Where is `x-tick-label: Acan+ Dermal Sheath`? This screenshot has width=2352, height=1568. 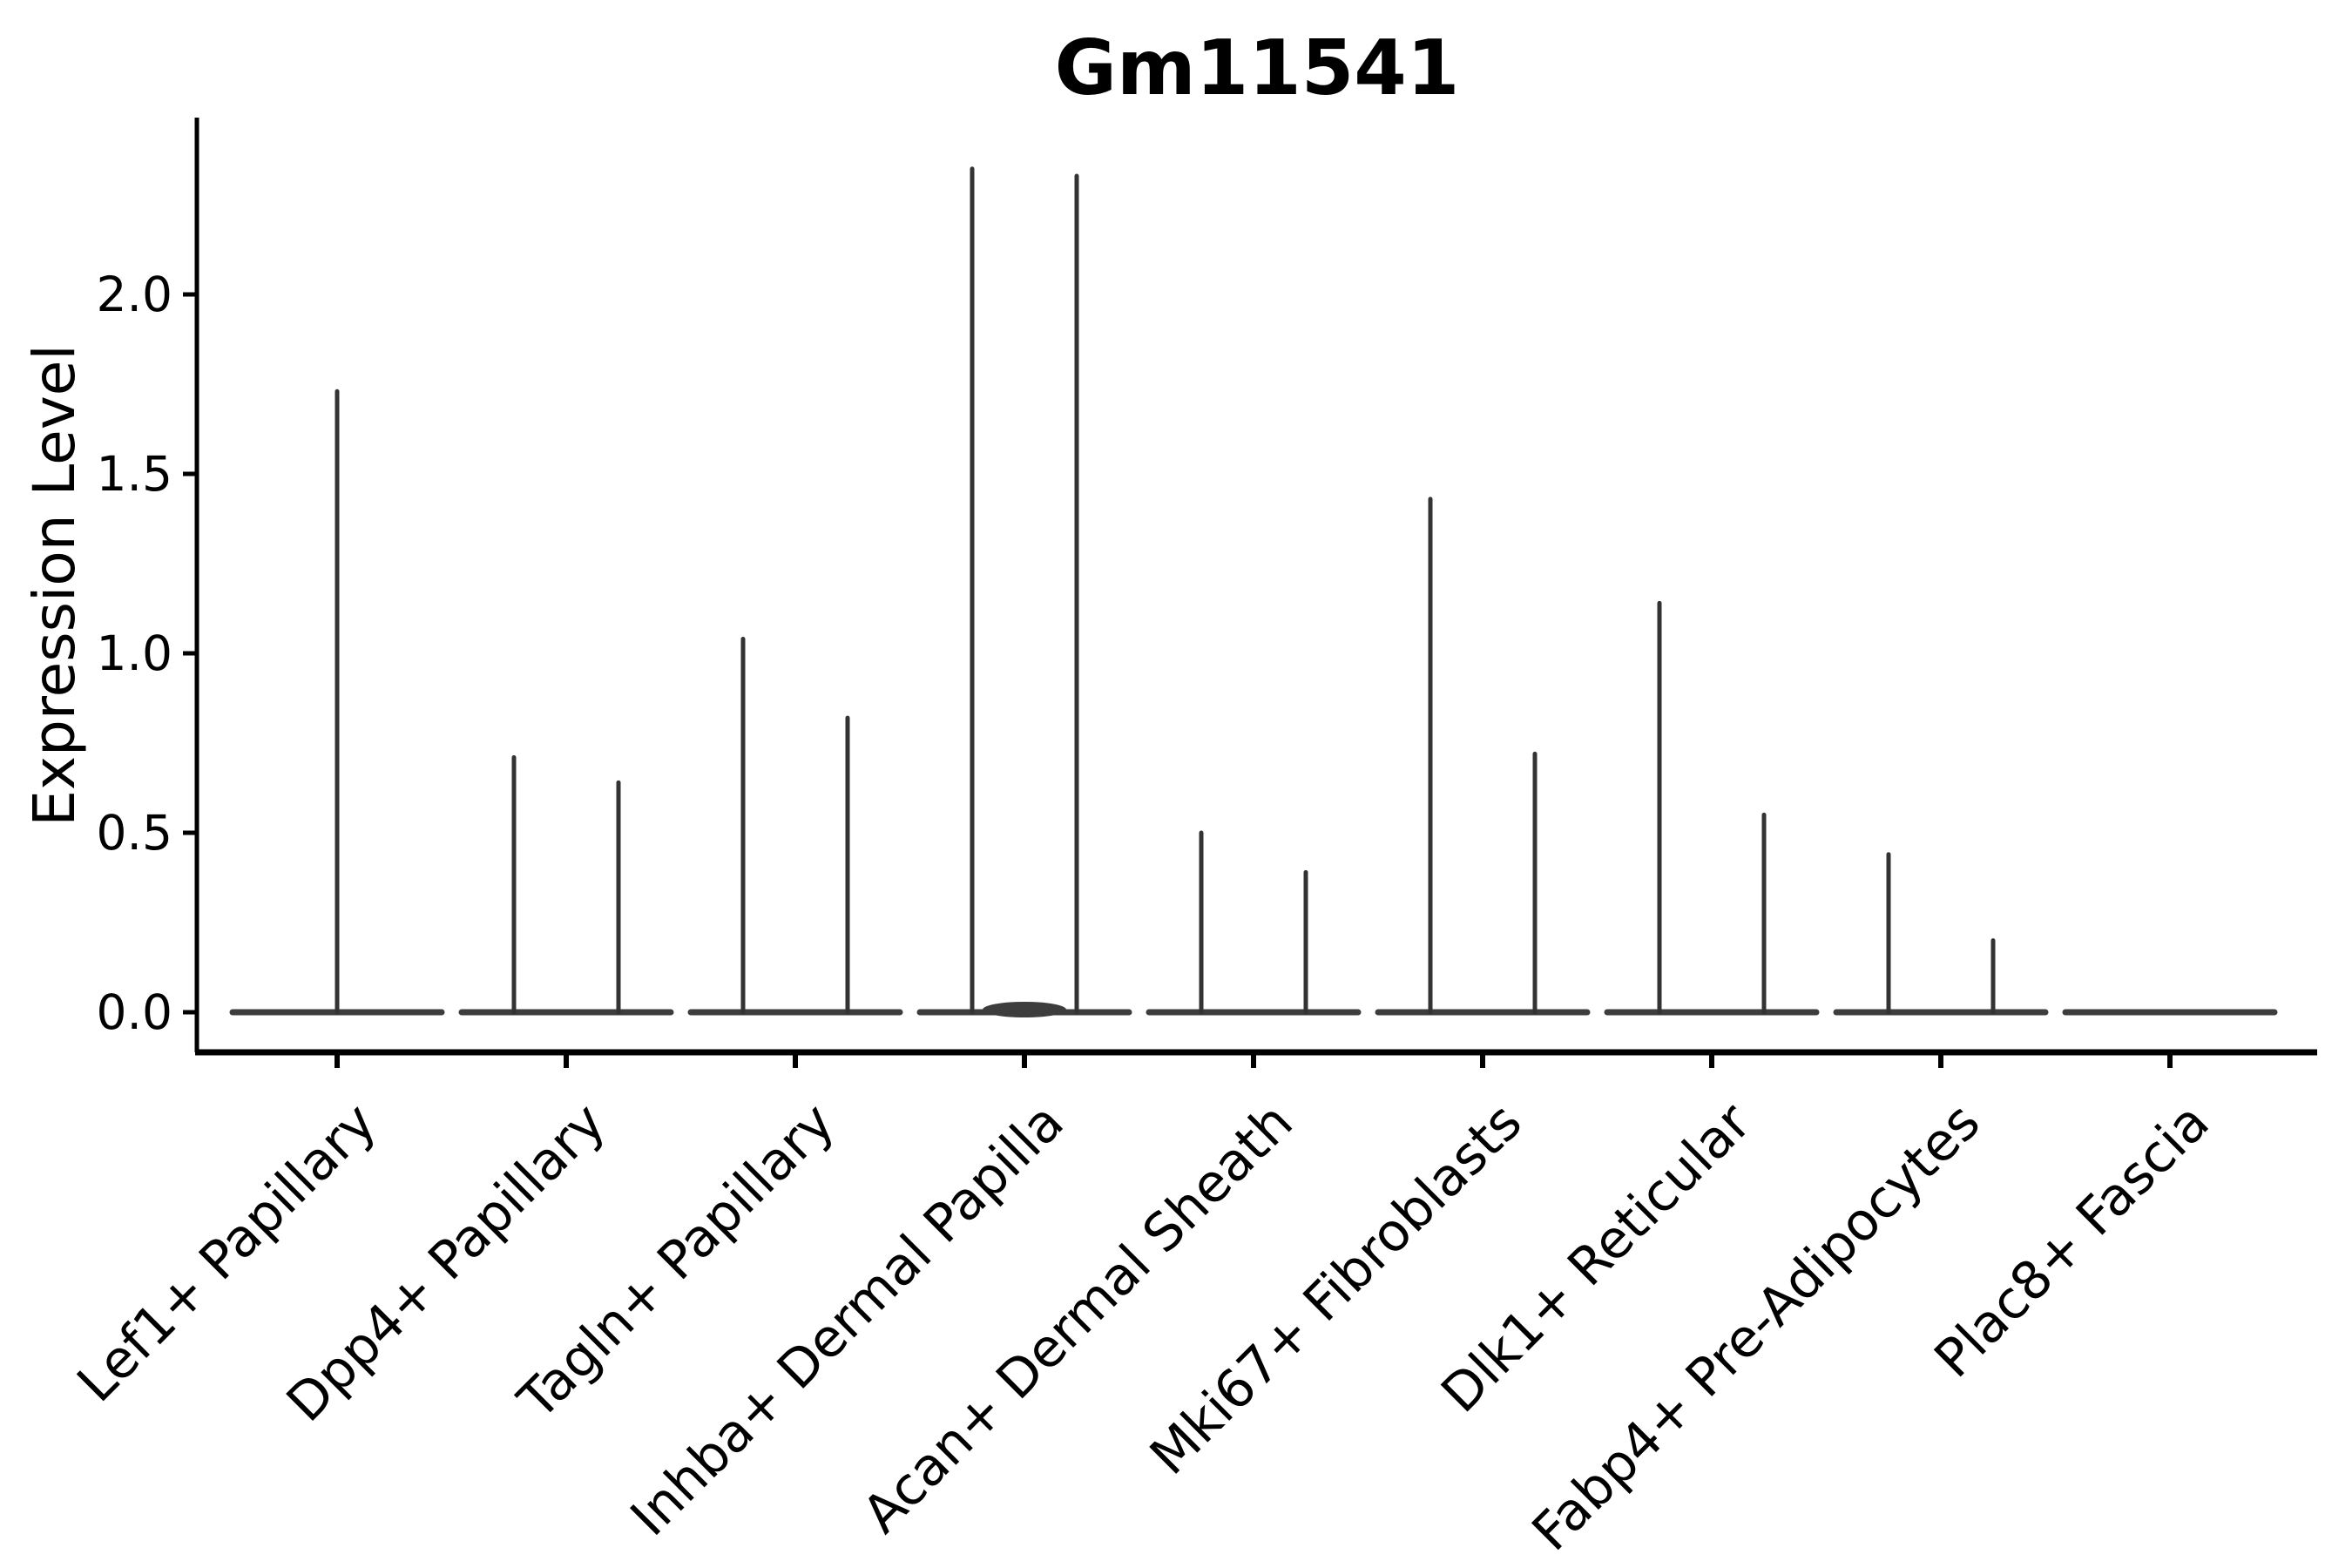
x-tick-label: Acan+ Dermal Sheath is located at coordinates (1078, 1319).